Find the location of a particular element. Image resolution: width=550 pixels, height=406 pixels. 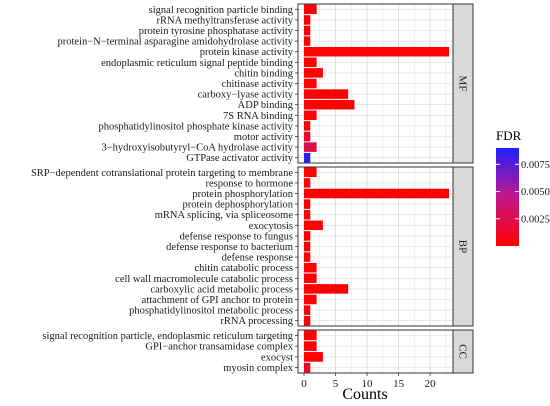

x-tick-label: 15 is located at coordinates (399, 384).